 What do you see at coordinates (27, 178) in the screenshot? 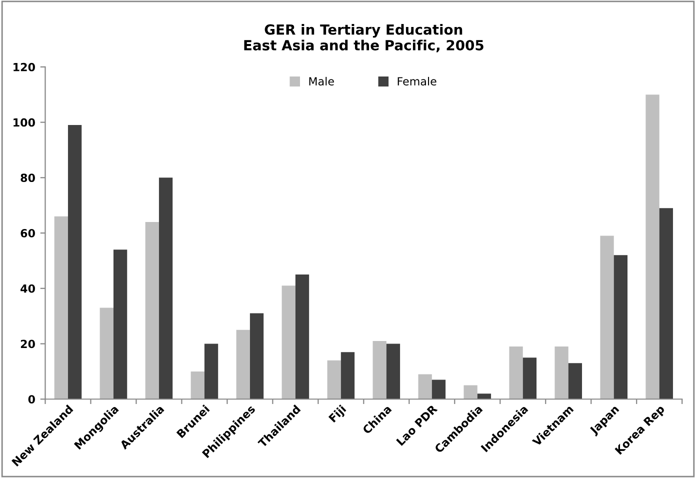
I see `y-tick-label: 80` at bounding box center [27, 178].